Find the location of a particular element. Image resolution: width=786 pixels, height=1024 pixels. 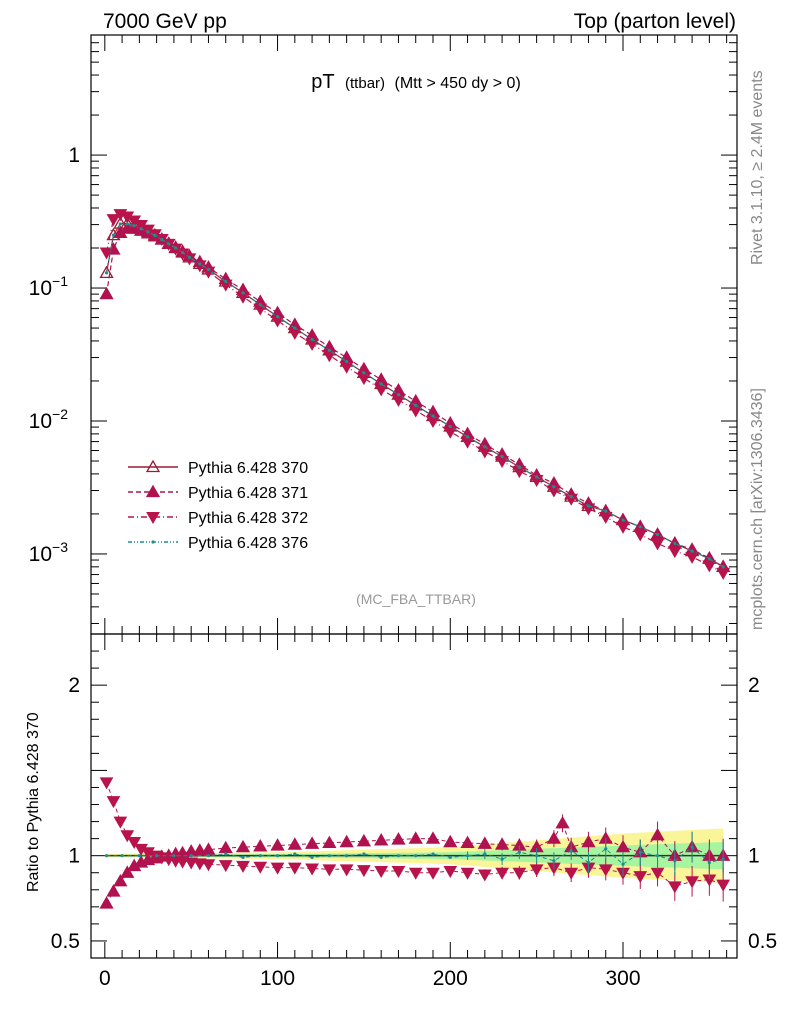

mcplots-label: mcplots.cern.ch [arXiv:1306.3436] is located at coordinates (757, 509).